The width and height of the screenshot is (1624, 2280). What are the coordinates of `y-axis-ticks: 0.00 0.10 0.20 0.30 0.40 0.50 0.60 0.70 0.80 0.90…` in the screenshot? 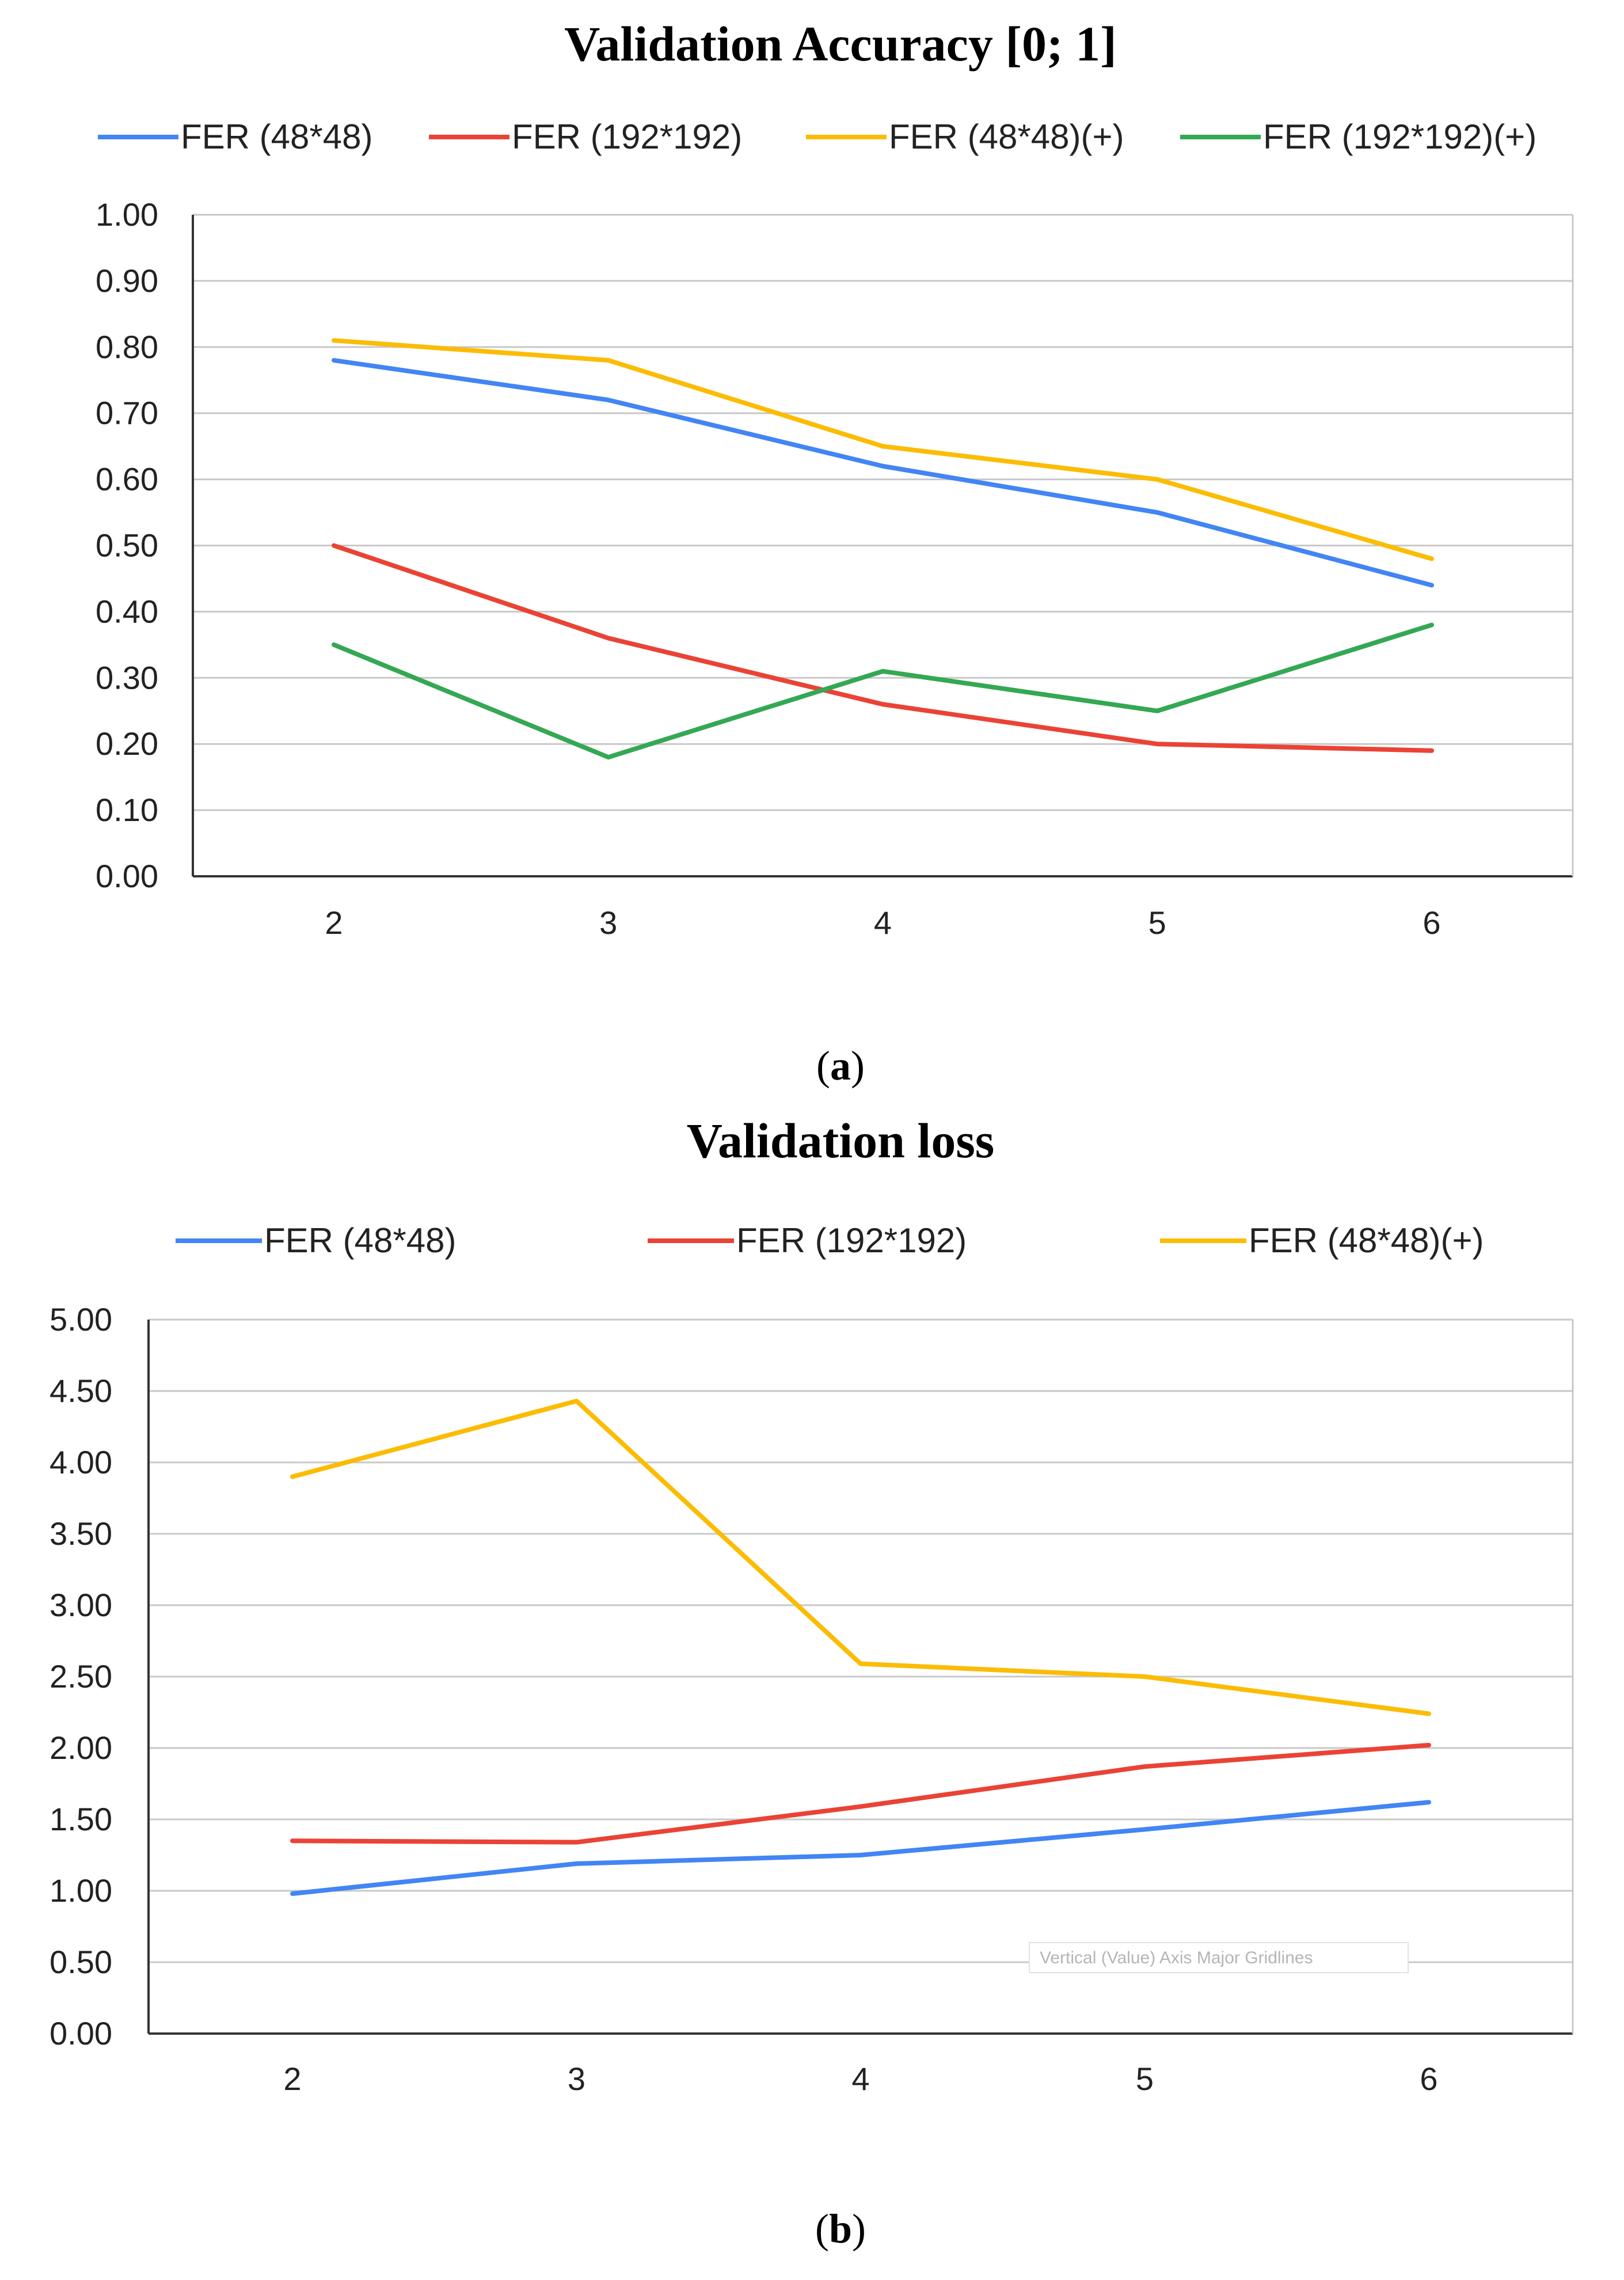 It's located at (127, 545).